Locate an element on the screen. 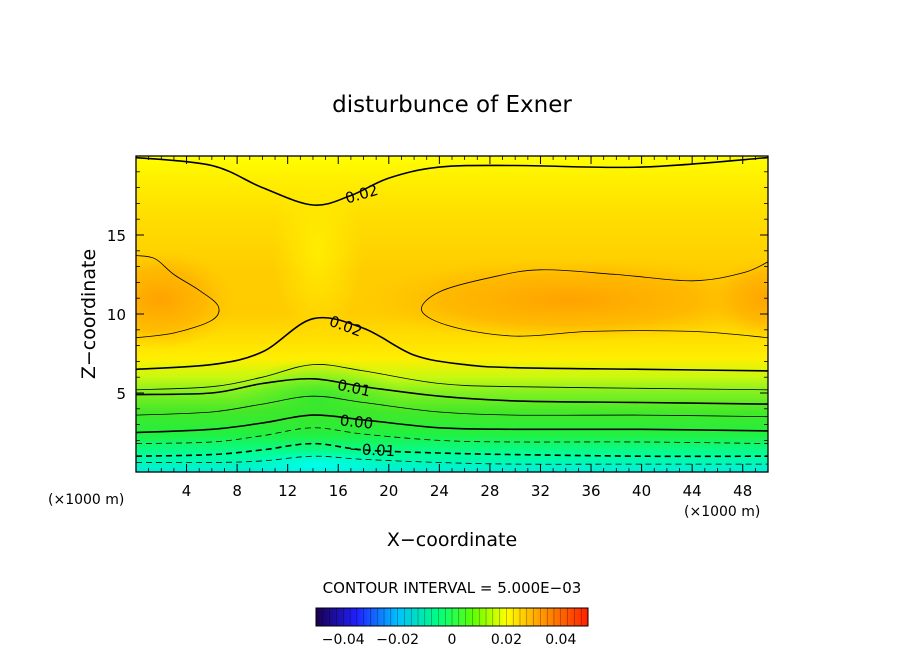 The width and height of the screenshot is (904, 654). colorbar-tick-label: 0 is located at coordinates (452, 640).